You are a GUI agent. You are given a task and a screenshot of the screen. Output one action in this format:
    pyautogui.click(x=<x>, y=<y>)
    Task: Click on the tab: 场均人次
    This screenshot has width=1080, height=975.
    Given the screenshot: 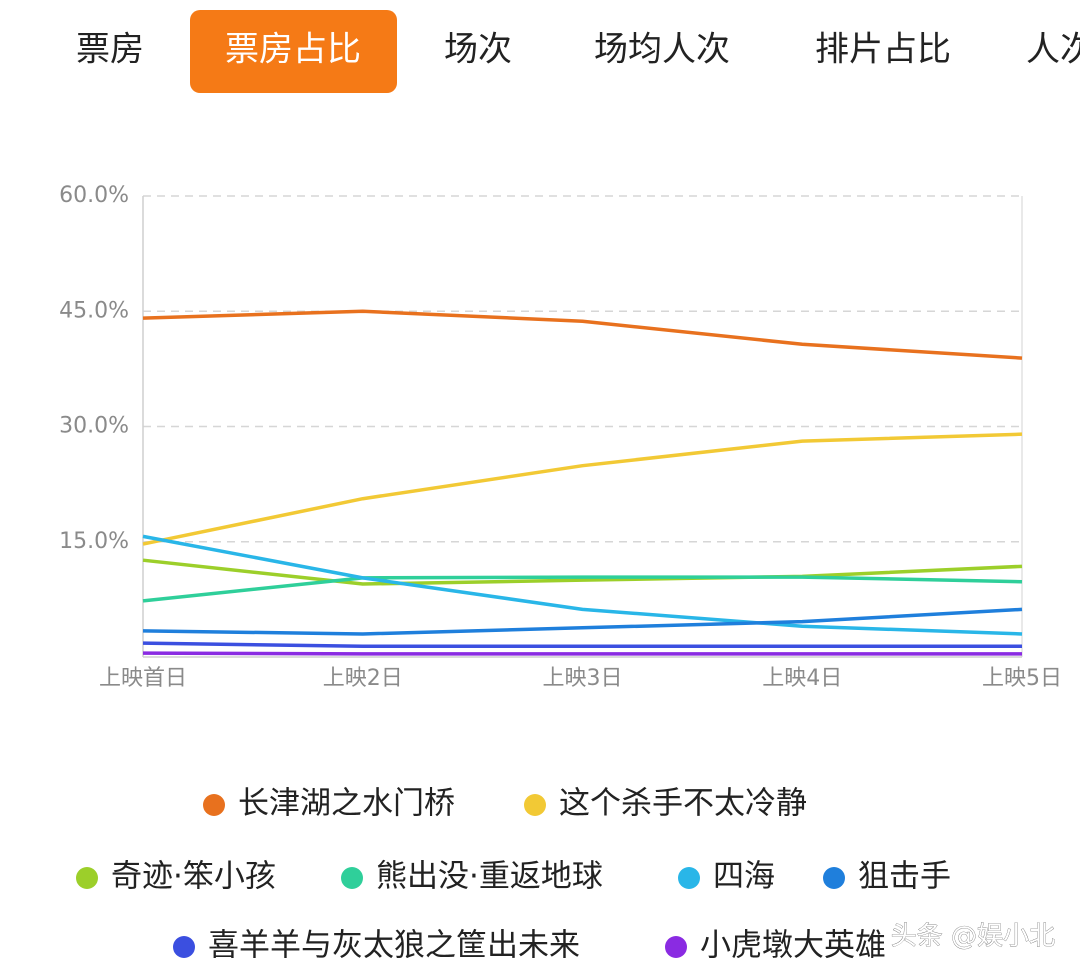 What is the action you would take?
    pyautogui.click(x=662, y=50)
    